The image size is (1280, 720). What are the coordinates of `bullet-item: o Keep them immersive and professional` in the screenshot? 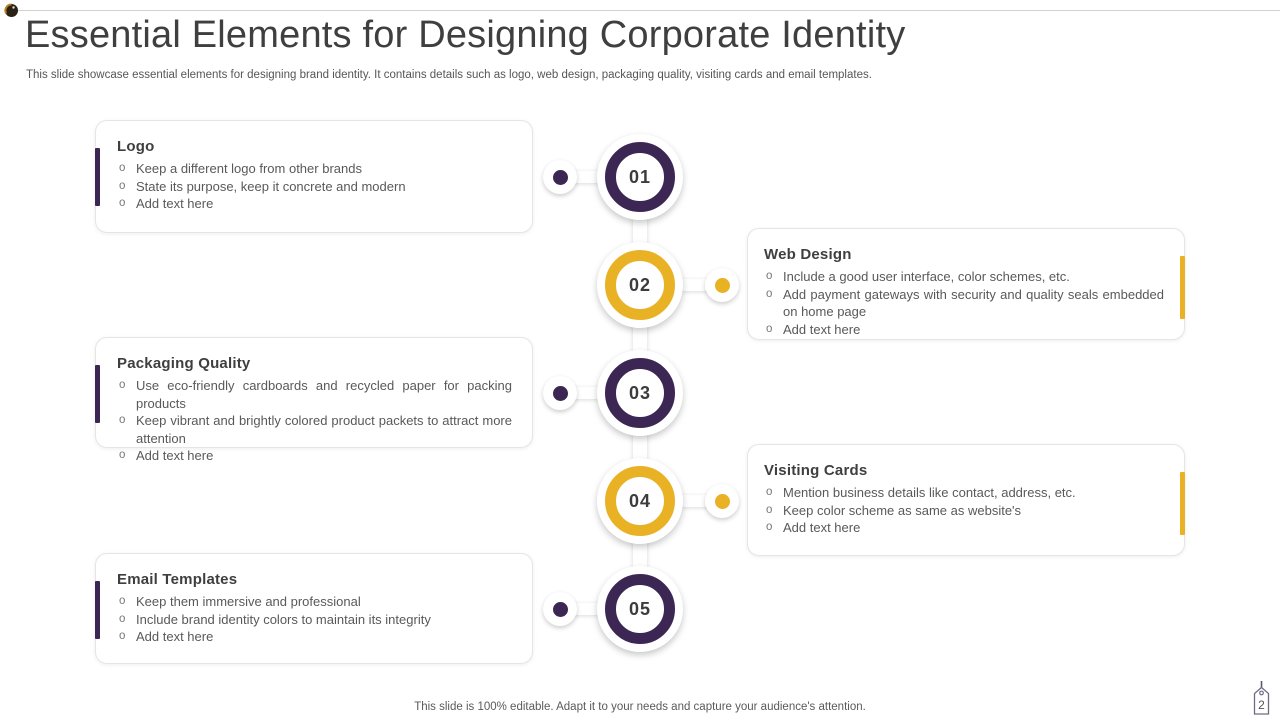 It's located at (317, 602).